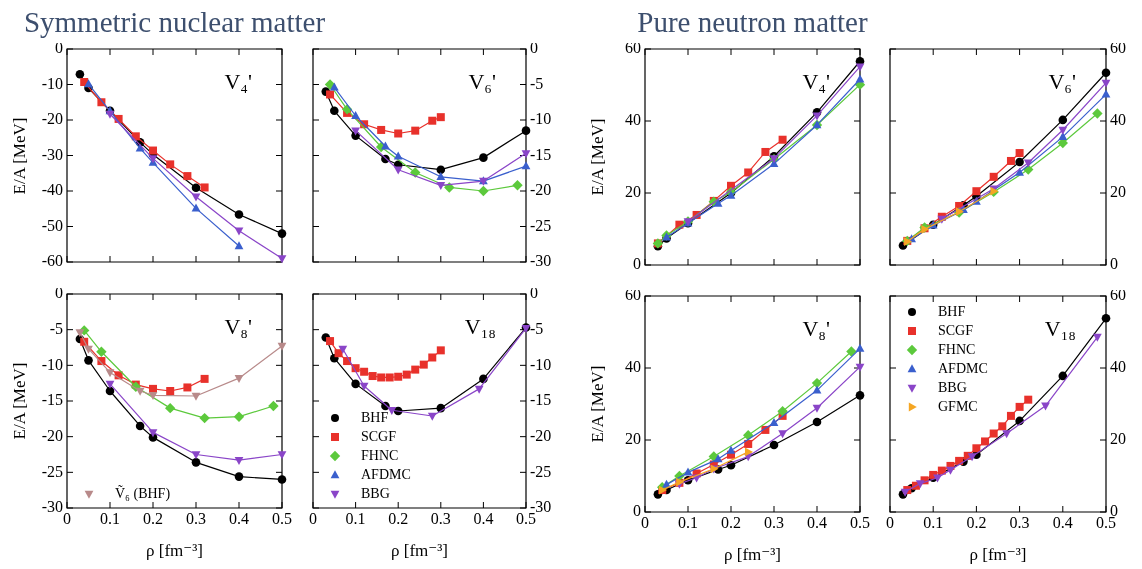 The height and width of the screenshot is (569, 1142). Describe the element at coordinates (143, 493) in the screenshot. I see `legend-label: Ṽ₆ (BHF)` at that location.